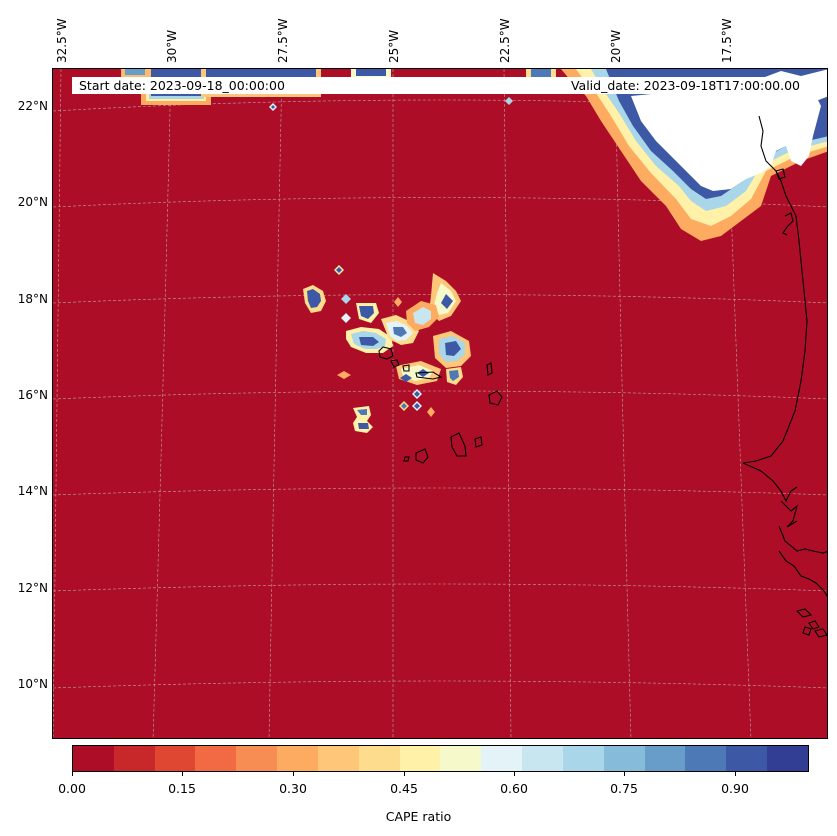 This screenshot has width=837, height=836. What do you see at coordinates (727, 40) in the screenshot?
I see `lon-label-17-5w: 17.5°W` at bounding box center [727, 40].